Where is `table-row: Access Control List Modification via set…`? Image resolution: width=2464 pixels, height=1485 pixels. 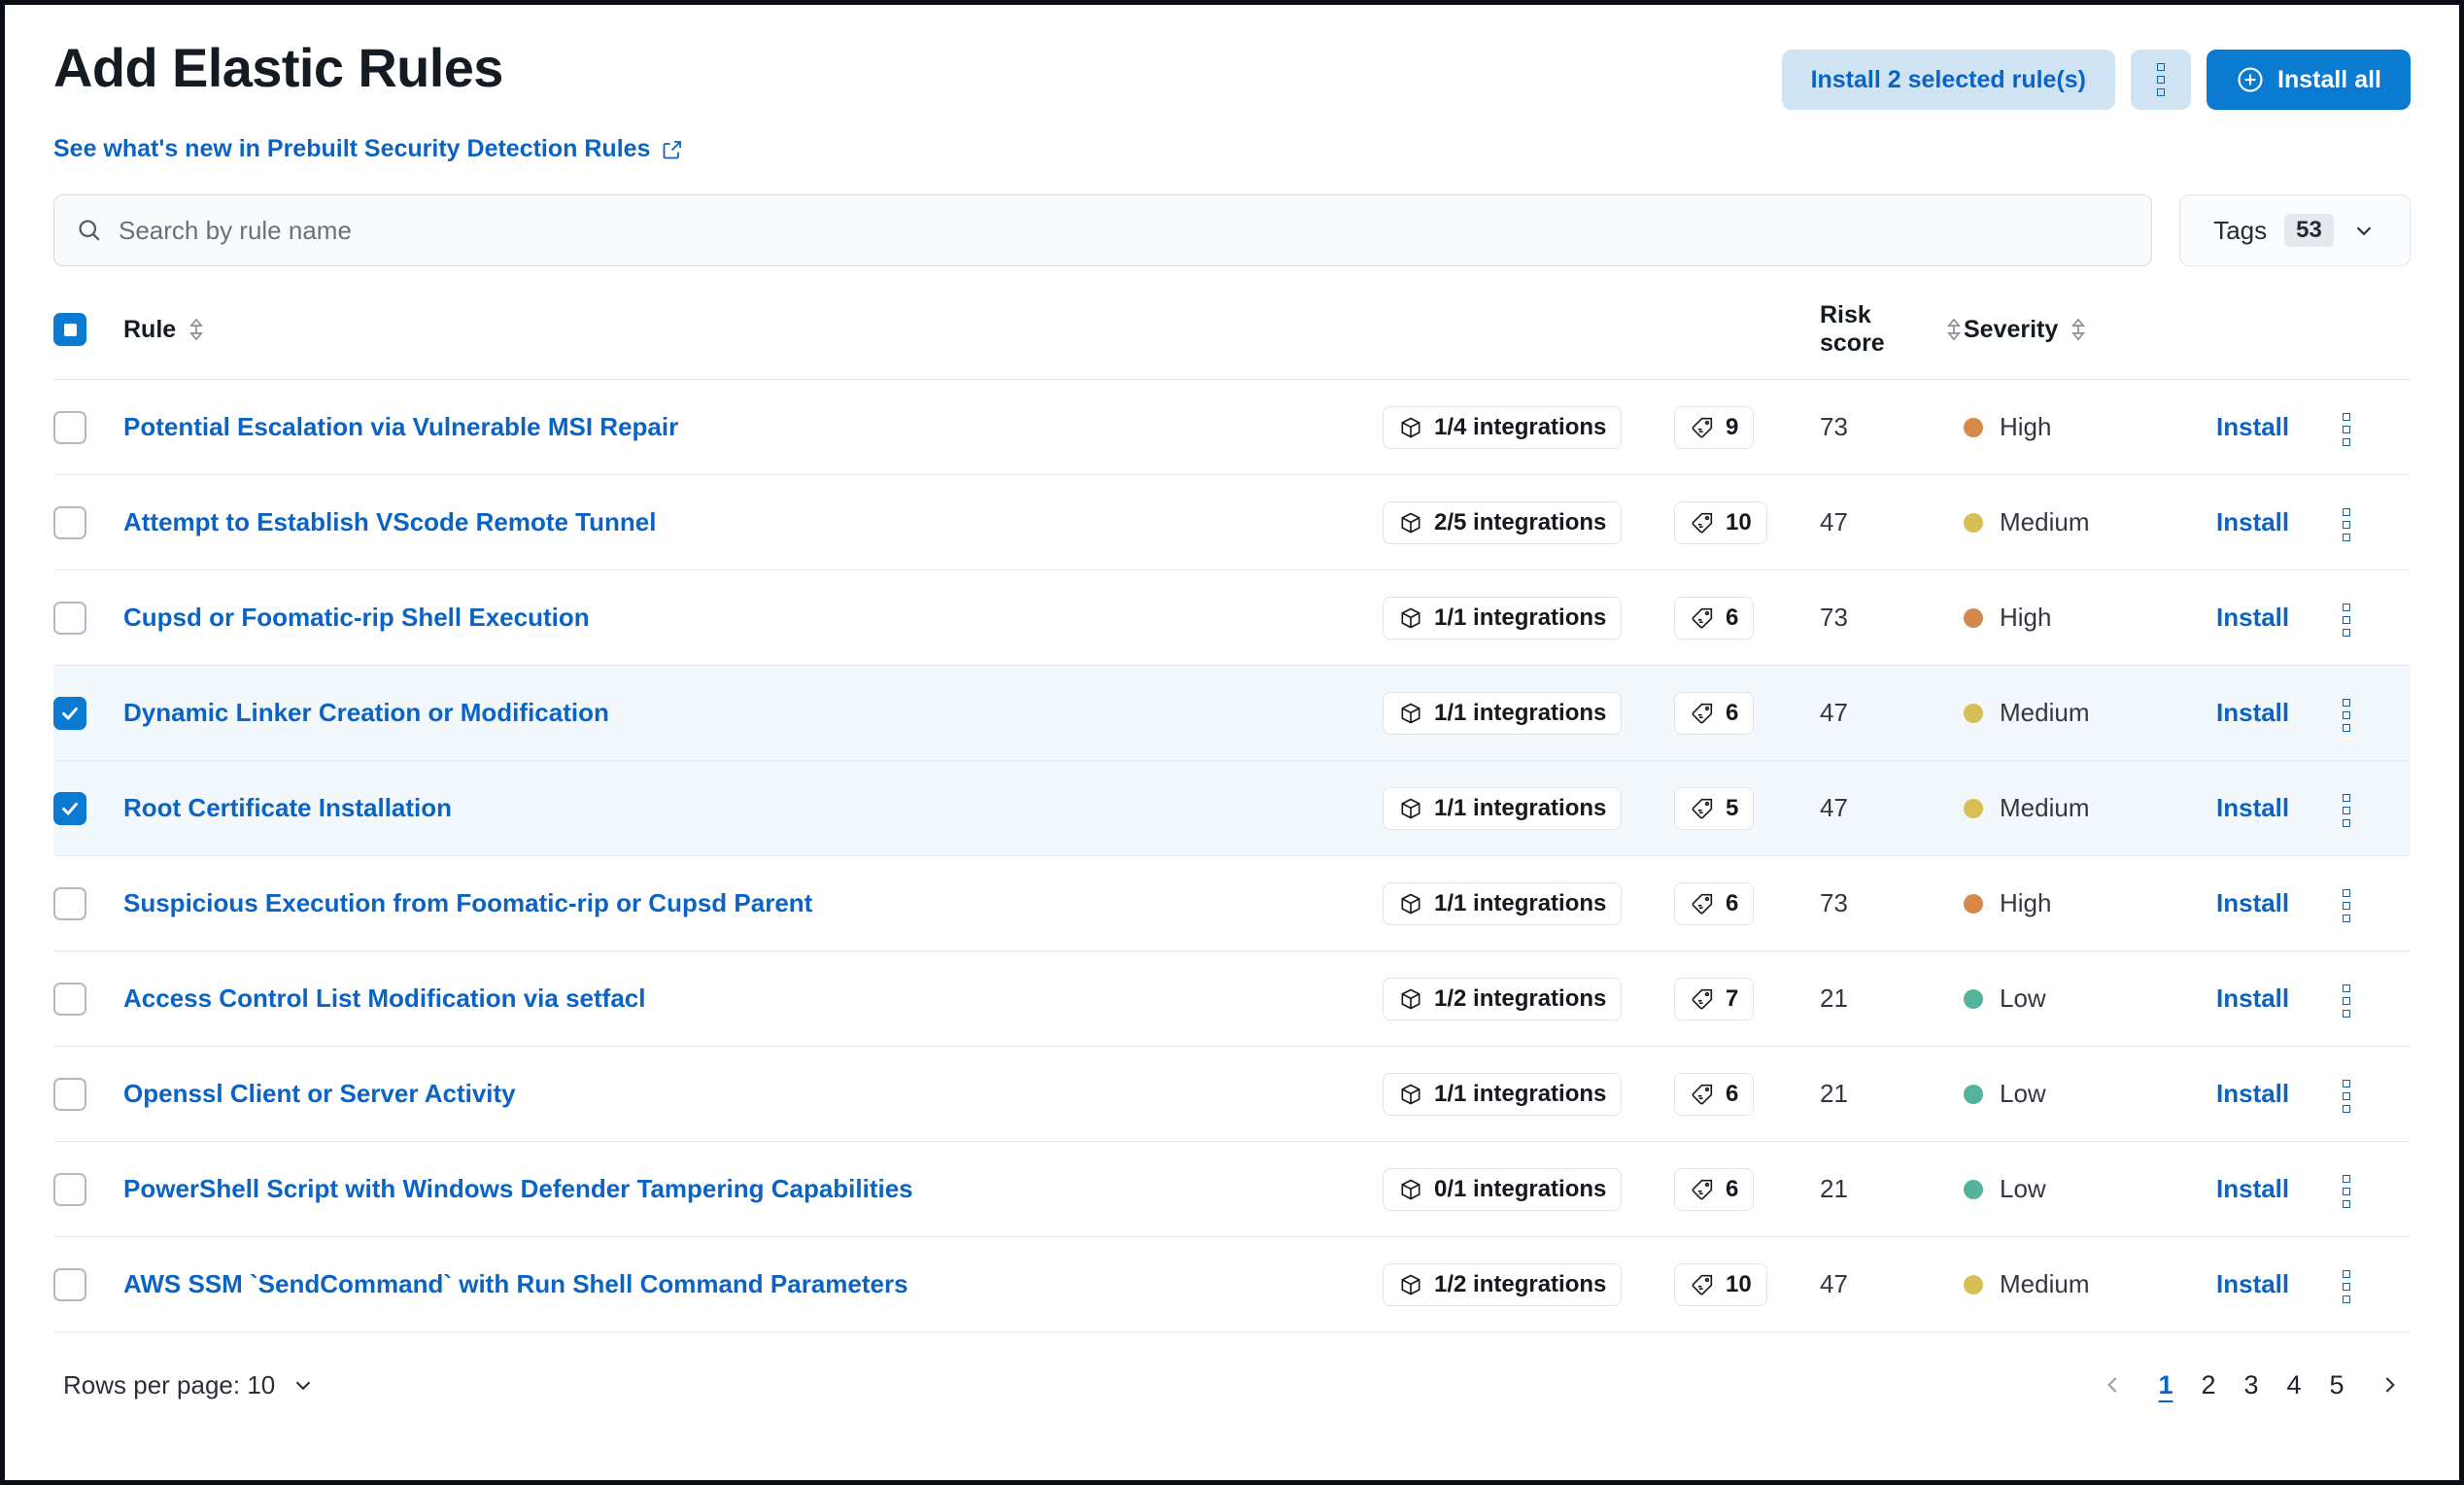
table-row: Access Control List Modification via set… is located at coordinates (1232, 999).